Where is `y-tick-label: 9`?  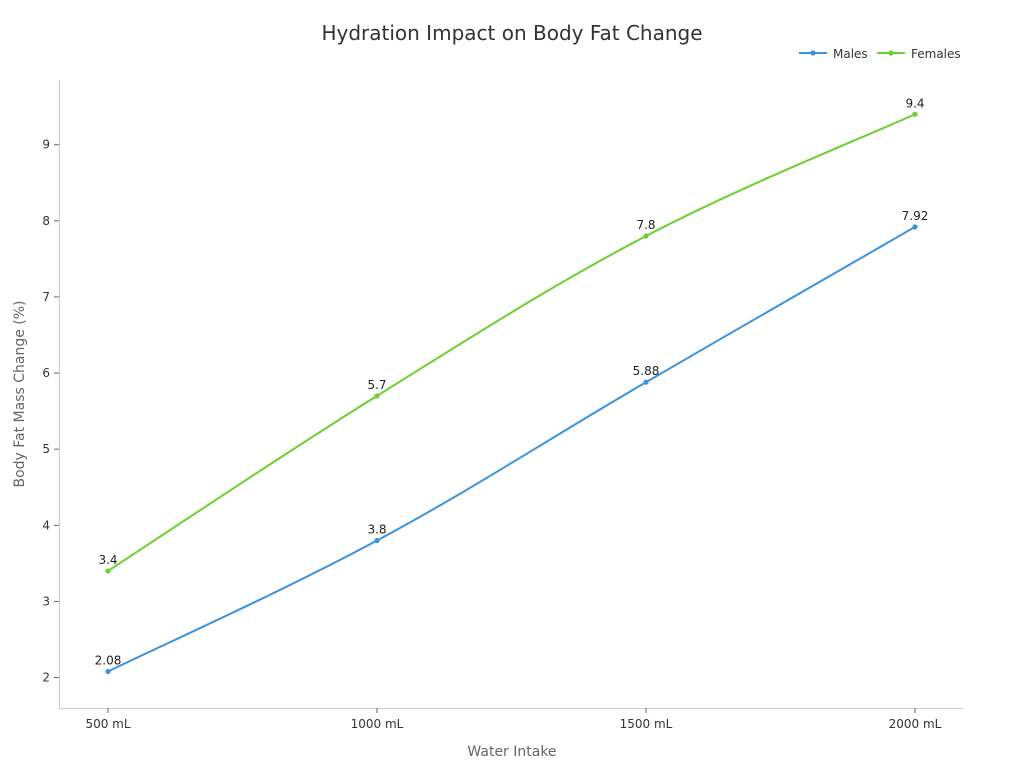
y-tick-label: 9 is located at coordinates (46, 145).